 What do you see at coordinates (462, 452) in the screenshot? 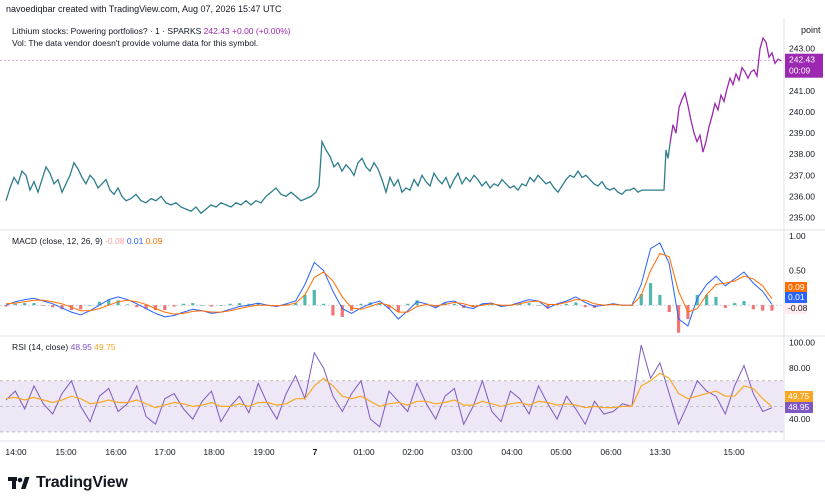
I see `time-tick-label: 03:00` at bounding box center [462, 452].